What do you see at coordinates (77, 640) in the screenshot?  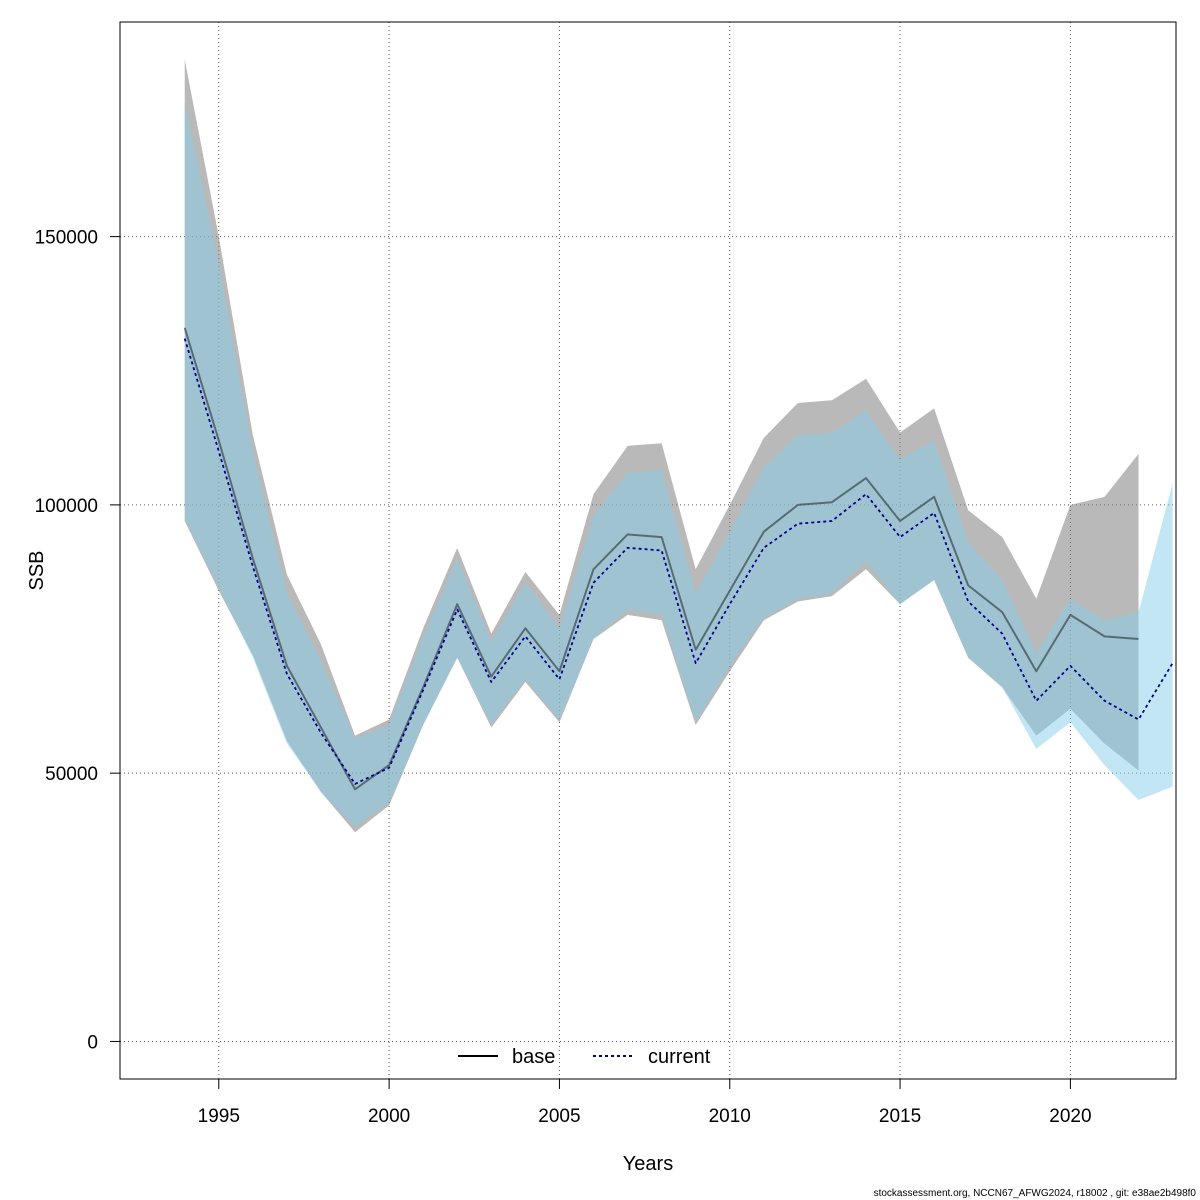 I see `y-axis: 0 50000 100000 150000` at bounding box center [77, 640].